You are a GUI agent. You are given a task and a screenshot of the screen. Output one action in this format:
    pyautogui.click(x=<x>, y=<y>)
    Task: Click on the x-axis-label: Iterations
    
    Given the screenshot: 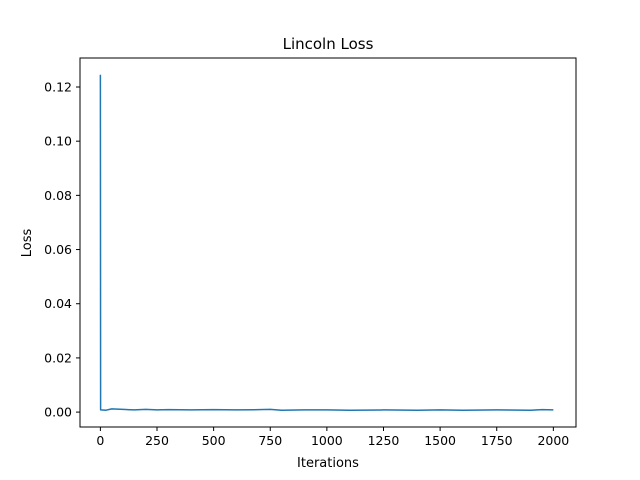 What is the action you would take?
    pyautogui.click(x=328, y=463)
    